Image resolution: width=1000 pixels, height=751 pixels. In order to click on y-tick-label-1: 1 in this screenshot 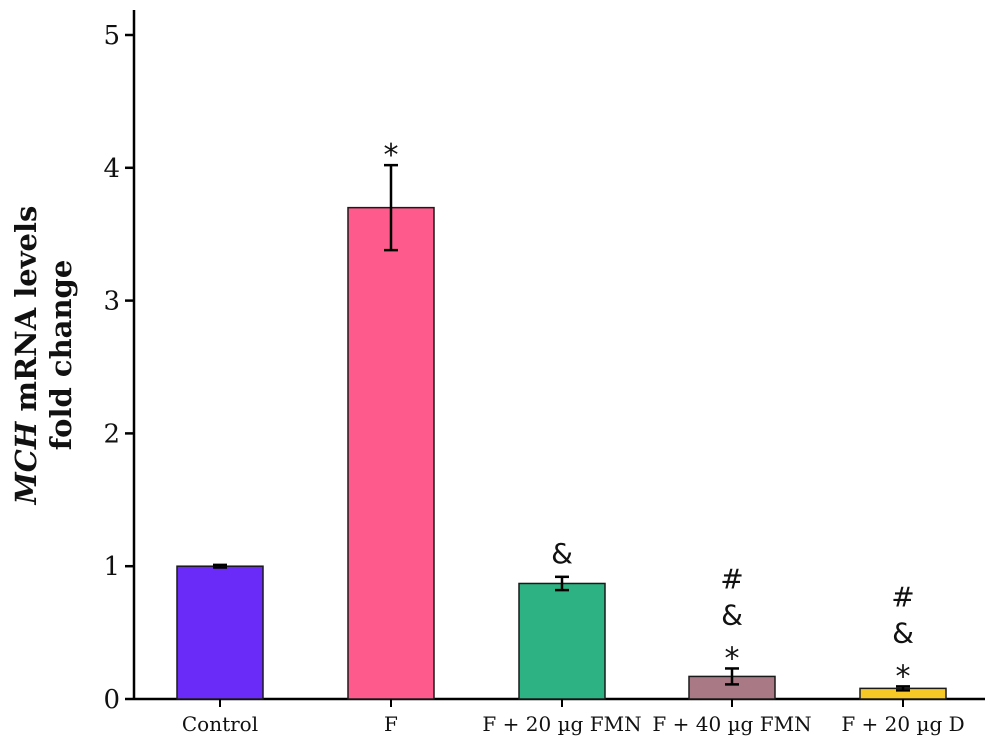, I will do `click(111, 567)`.